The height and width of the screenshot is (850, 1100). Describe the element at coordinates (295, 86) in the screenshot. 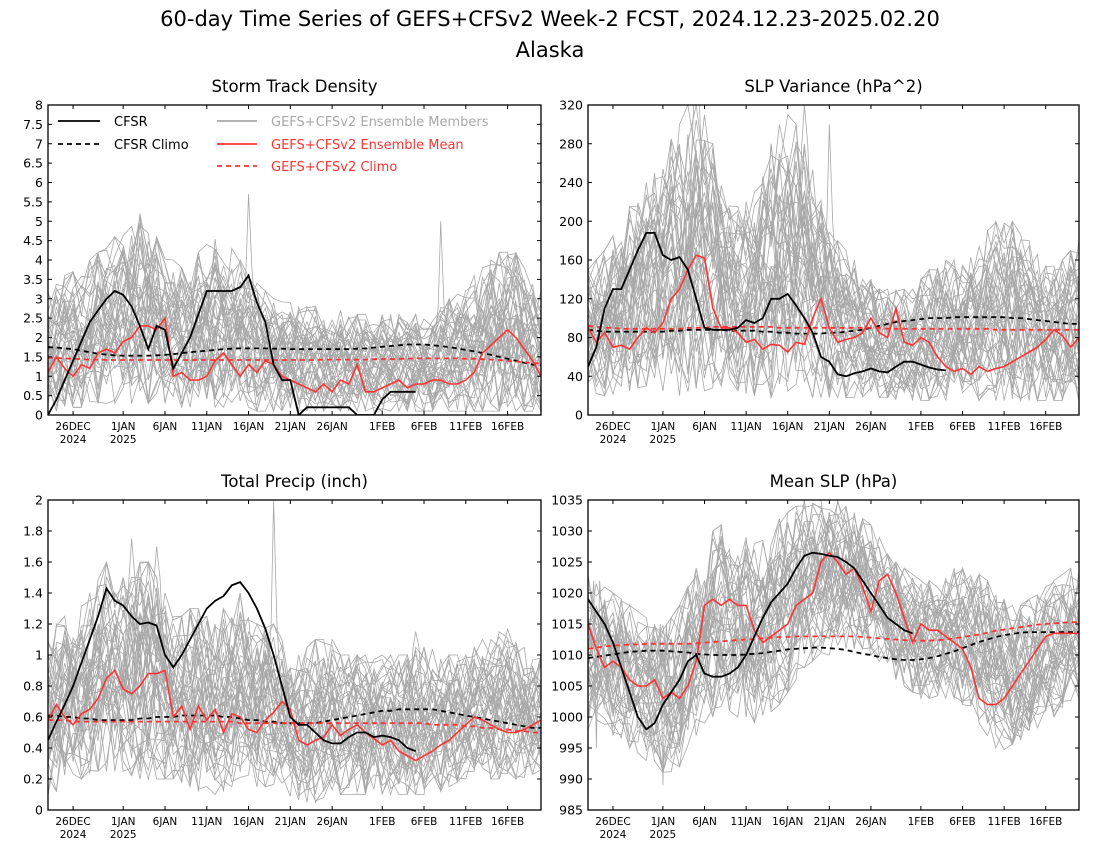

I see `panel-title: Storm Track Density` at that location.